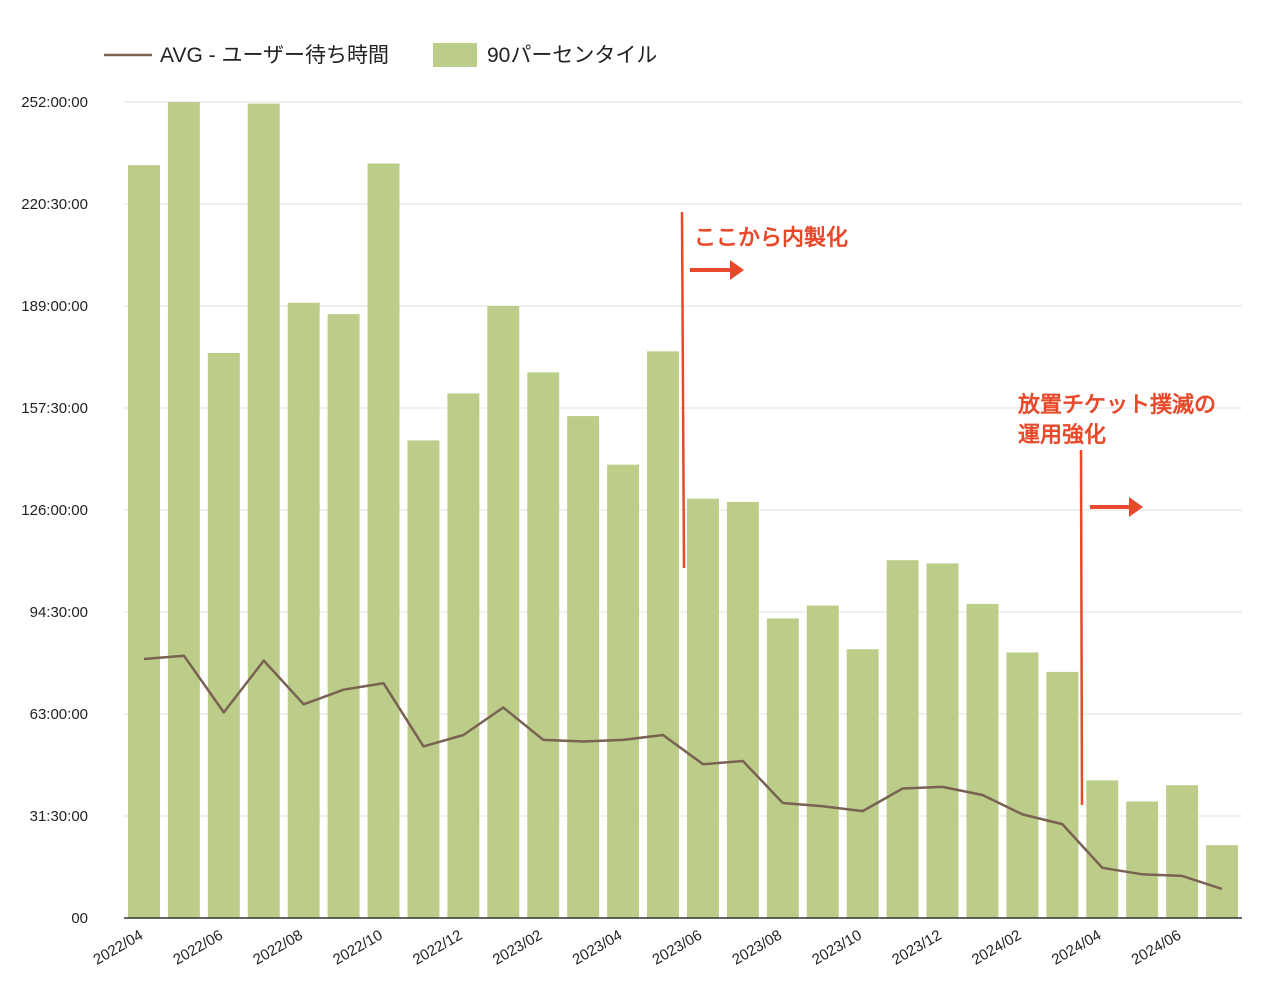 This screenshot has height=1000, width=1264. Describe the element at coordinates (996, 948) in the screenshot. I see `x-tick-label: 2024/02` at that location.